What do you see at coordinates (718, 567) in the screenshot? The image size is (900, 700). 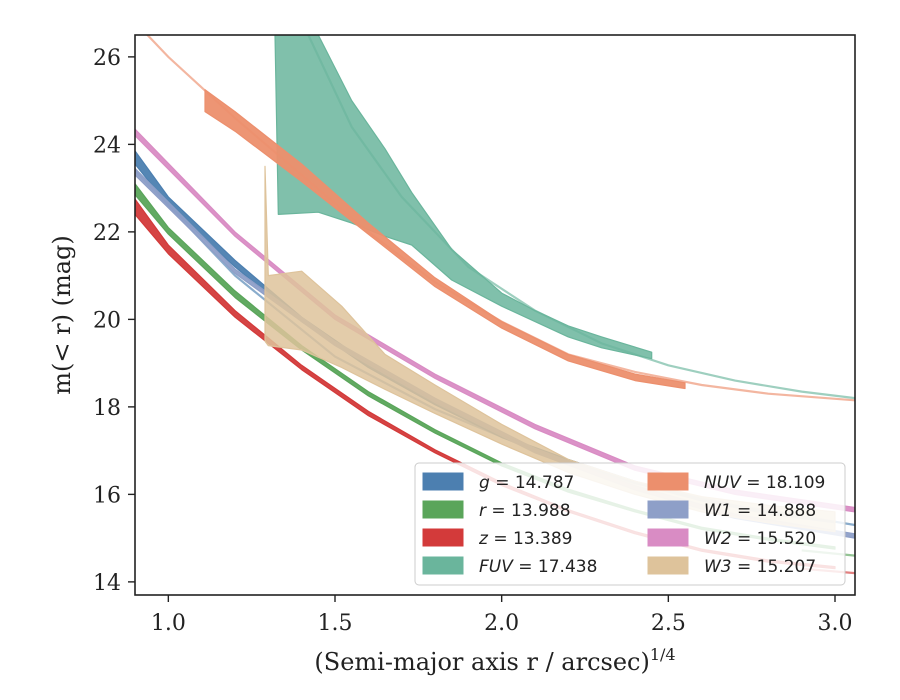 I see `legend-label-variable: W3` at bounding box center [718, 567].